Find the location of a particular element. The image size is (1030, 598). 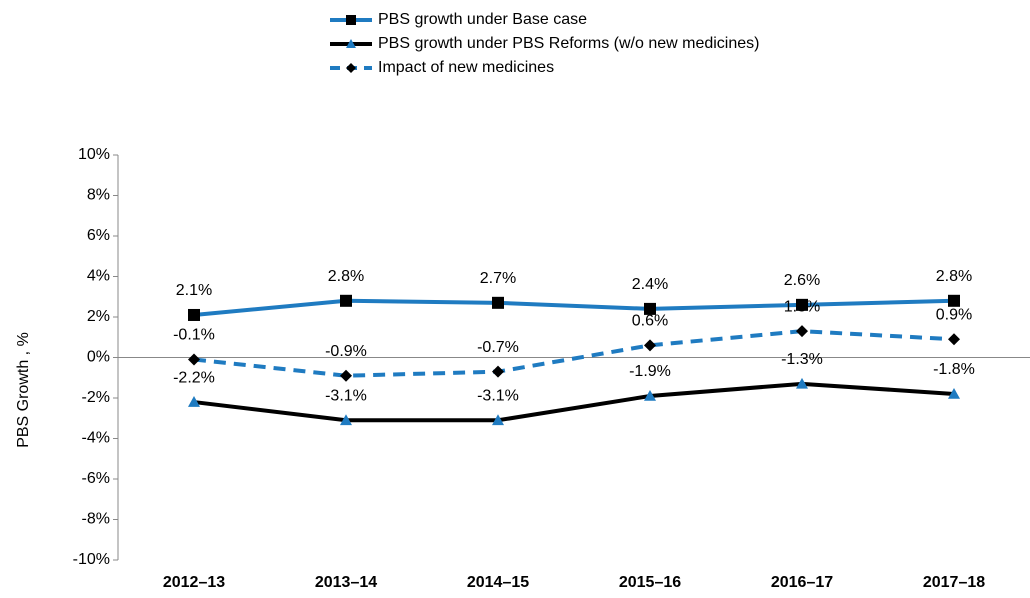

x-tick-label: 2017–18 is located at coordinates (954, 582).